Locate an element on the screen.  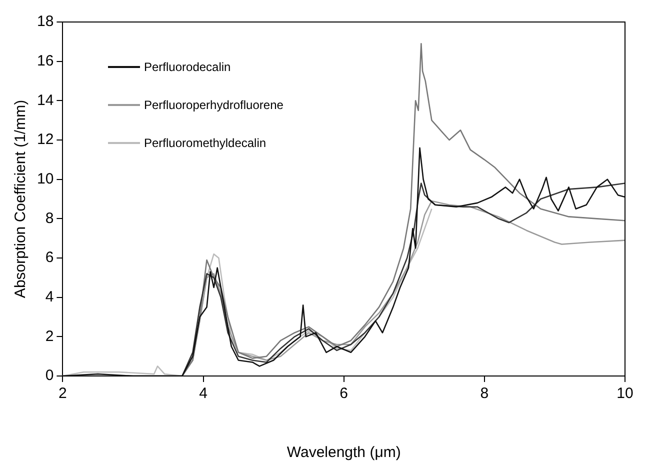
y-tick-label: 2 is located at coordinates (49, 336).